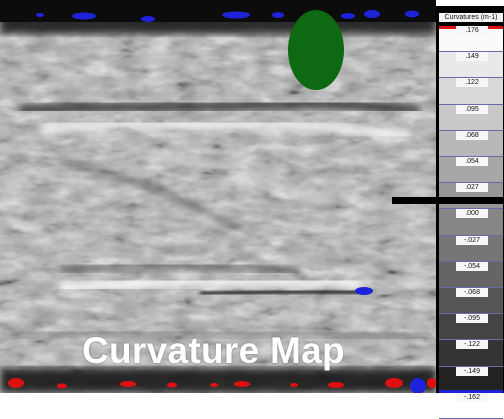  I want to click on legend-label: .095, so click(472, 109).